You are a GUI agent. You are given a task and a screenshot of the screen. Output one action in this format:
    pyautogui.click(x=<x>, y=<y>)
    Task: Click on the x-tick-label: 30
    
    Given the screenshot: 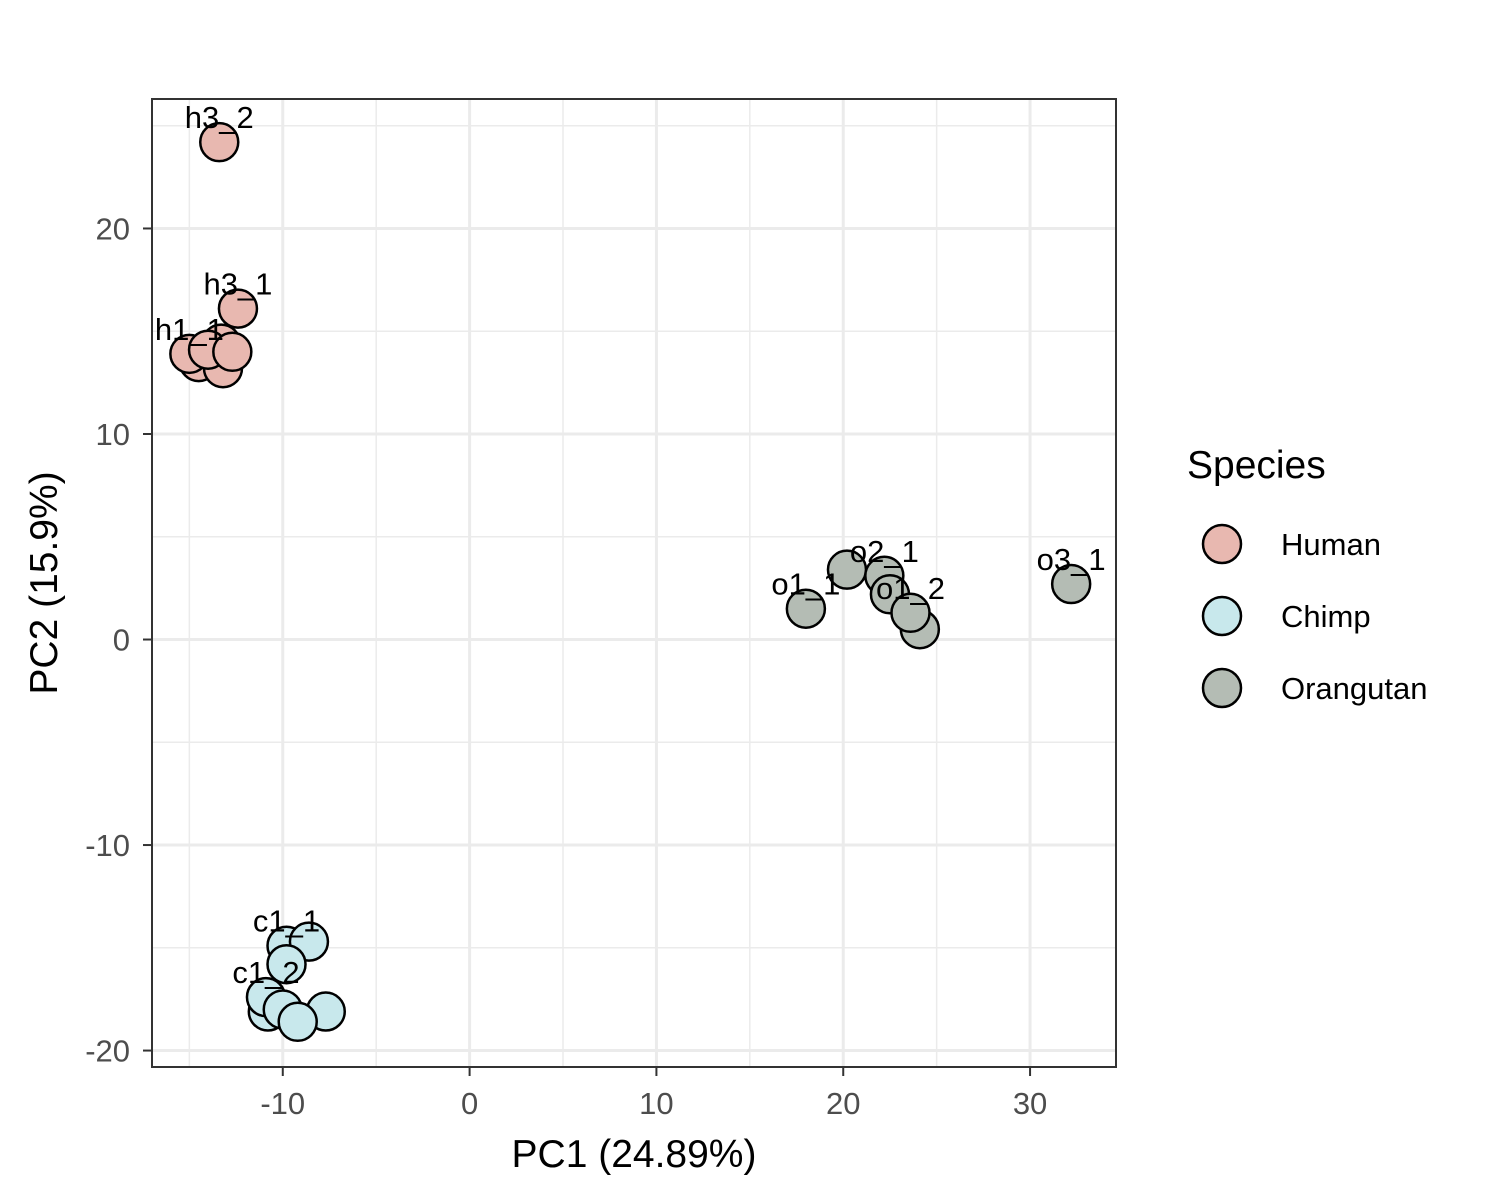 What is the action you would take?
    pyautogui.click(x=1030, y=1103)
    